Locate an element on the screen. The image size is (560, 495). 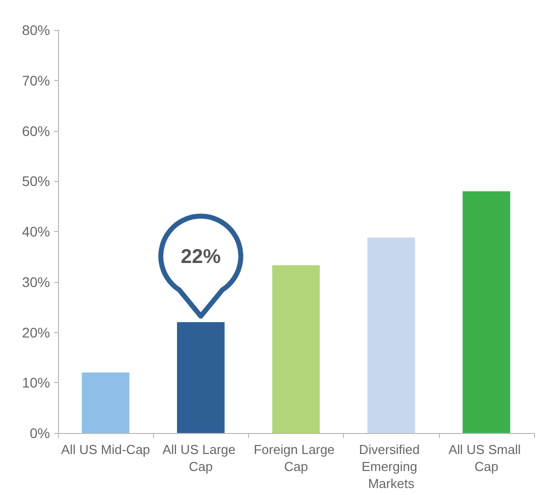
y-tick-label: 70% is located at coordinates (36, 80).